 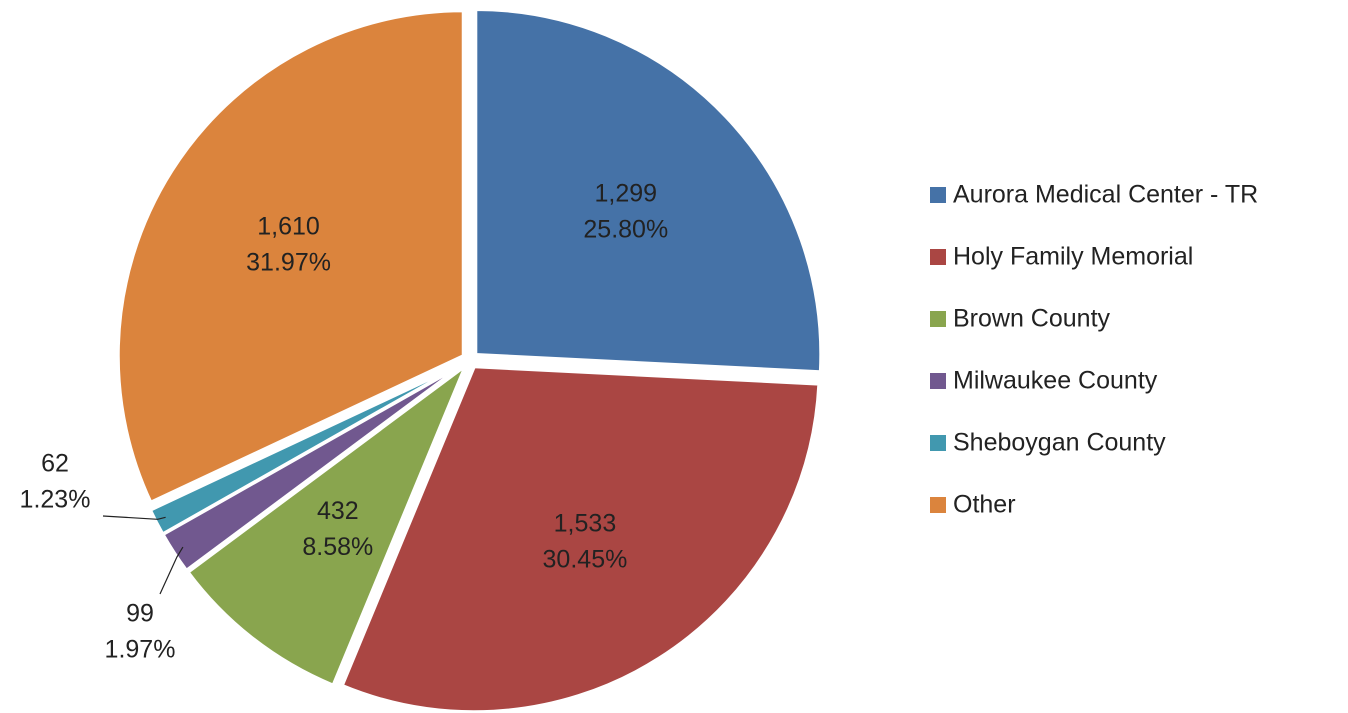 What do you see at coordinates (1105, 195) in the screenshot?
I see `legend-label: Aurora Medical Center - TR` at bounding box center [1105, 195].